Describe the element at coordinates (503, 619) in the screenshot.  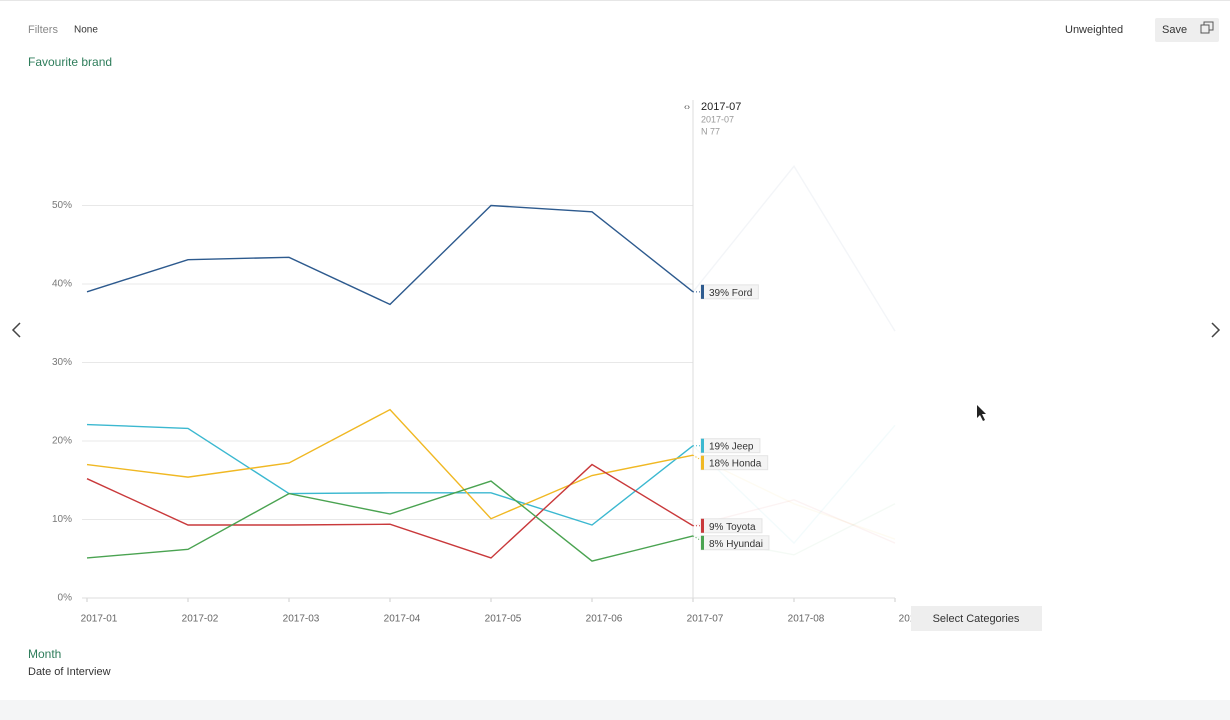
I see `x-tick-label: 2017-05` at that location.